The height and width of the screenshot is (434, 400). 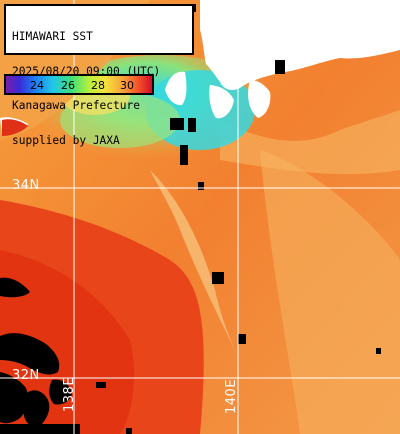 I want to click on color-scale-bar: 24 26 28 30, so click(x=79, y=84).